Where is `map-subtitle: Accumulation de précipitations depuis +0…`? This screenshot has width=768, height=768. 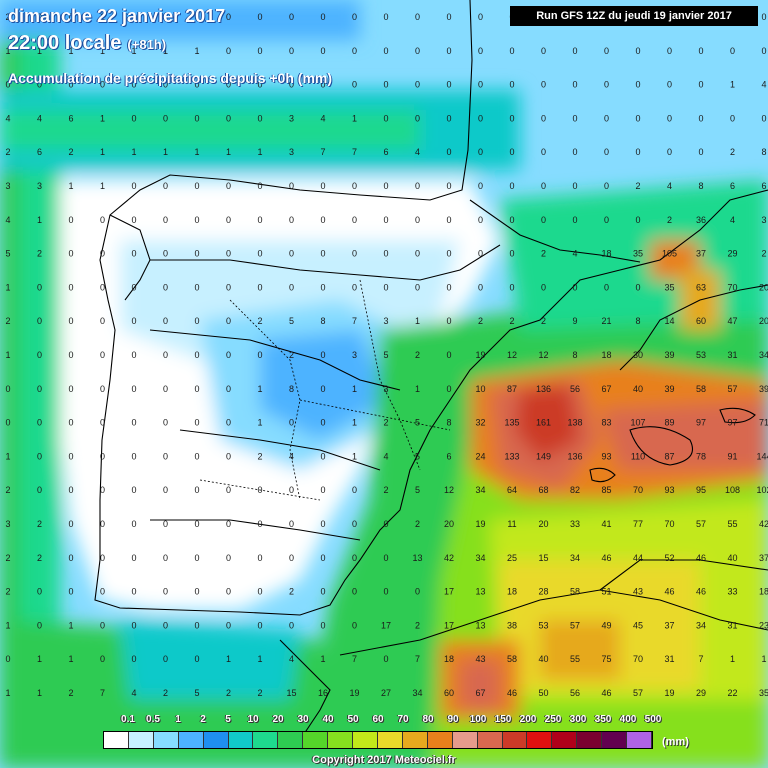
map-subtitle: Accumulation de précipitations depuis +0… is located at coordinates (170, 78).